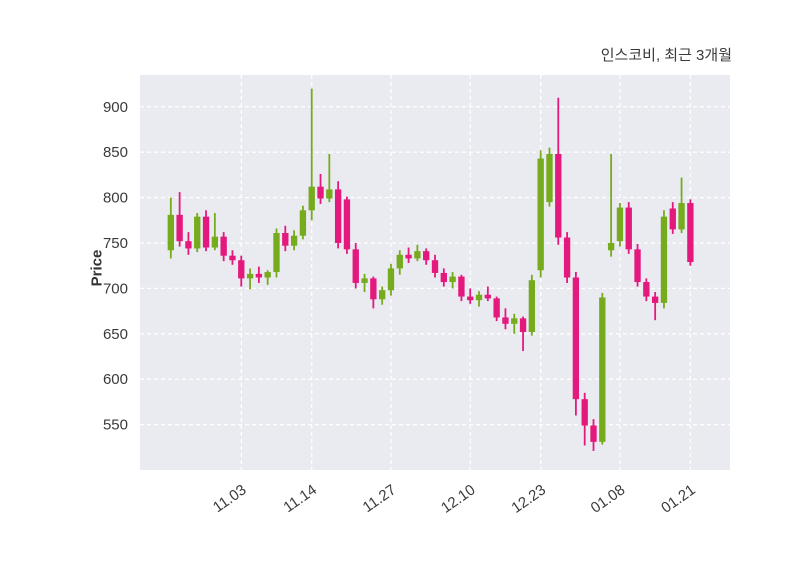 Image resolution: width=800 pixels, height=575 pixels. What do you see at coordinates (666, 55) in the screenshot?
I see `chart-title: 인스코비, 최근 3개월` at bounding box center [666, 55].